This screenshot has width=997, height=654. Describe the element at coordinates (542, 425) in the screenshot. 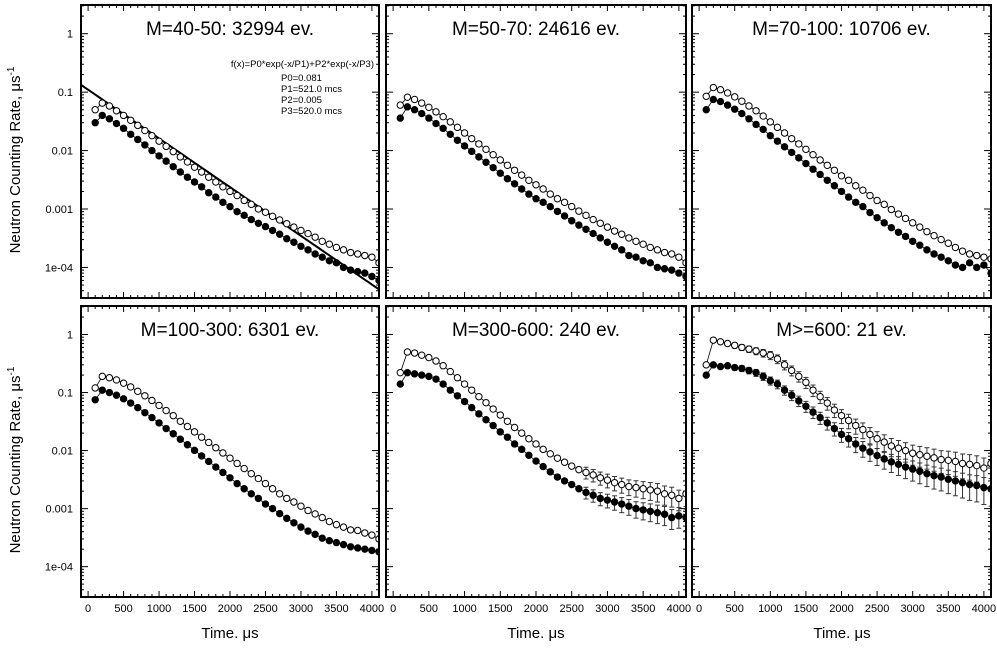

I see `series-line-open` at that location.